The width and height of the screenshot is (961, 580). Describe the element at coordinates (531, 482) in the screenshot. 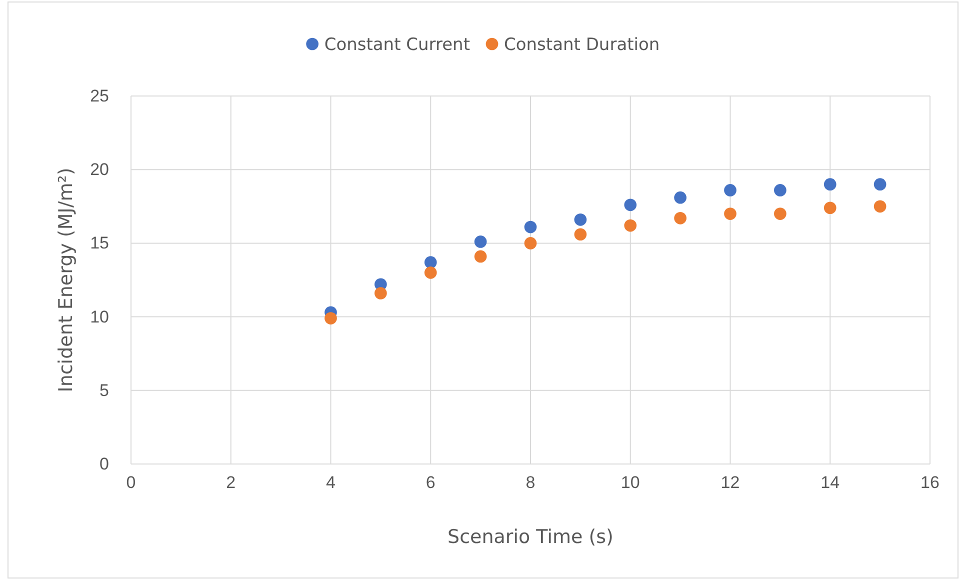

I see `x-tick-label: 8` at that location.